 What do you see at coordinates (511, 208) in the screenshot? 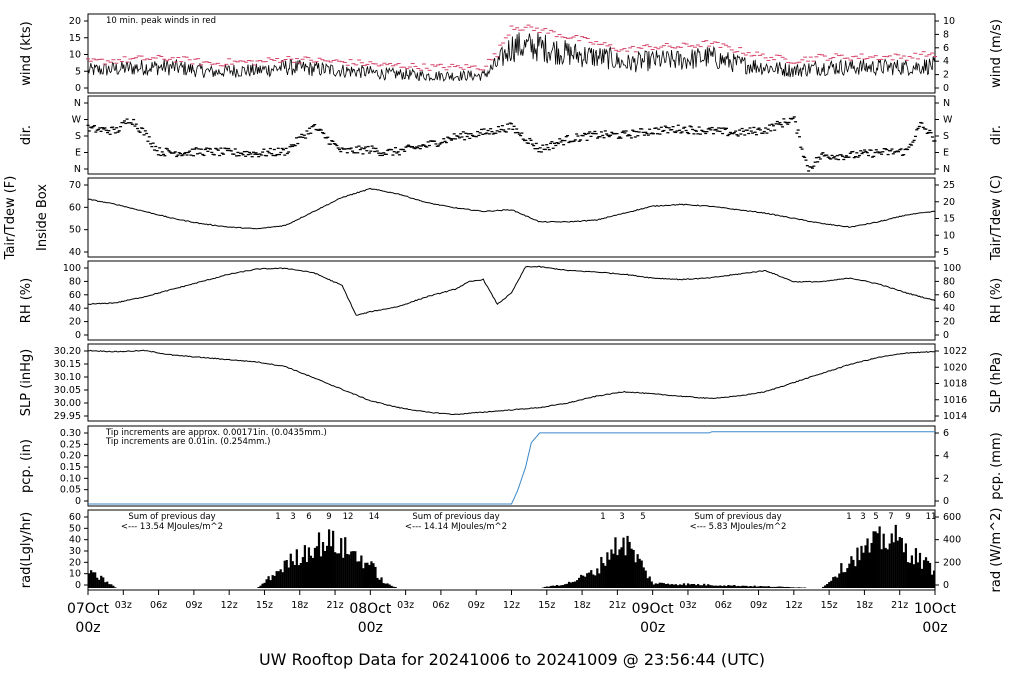
I see `series-line` at bounding box center [511, 208].